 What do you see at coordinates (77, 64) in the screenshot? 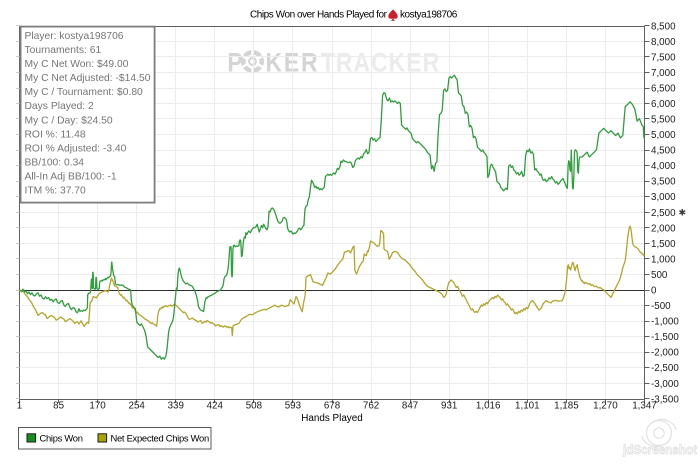
I see `svg-text: My C Net Won: $49.00` at bounding box center [77, 64].